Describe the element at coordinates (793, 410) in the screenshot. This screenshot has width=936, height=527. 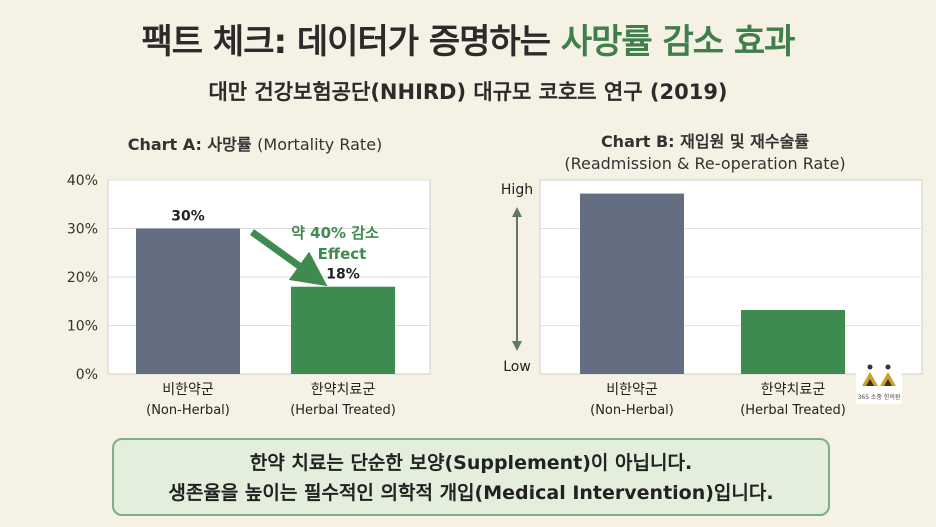
I see `chart-b-x-label-en: (Herbal Treated)` at that location.